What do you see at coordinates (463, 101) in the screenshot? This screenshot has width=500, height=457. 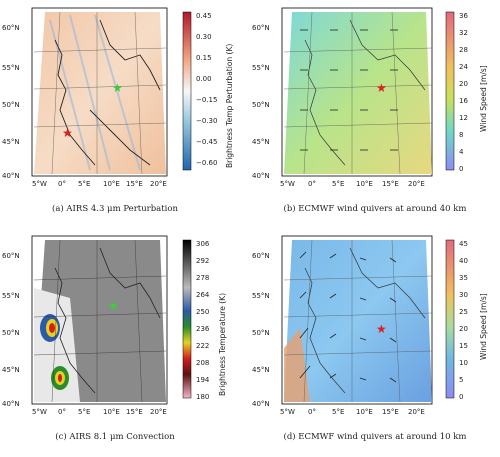 I see `colorbar-tick: 16` at bounding box center [463, 101].